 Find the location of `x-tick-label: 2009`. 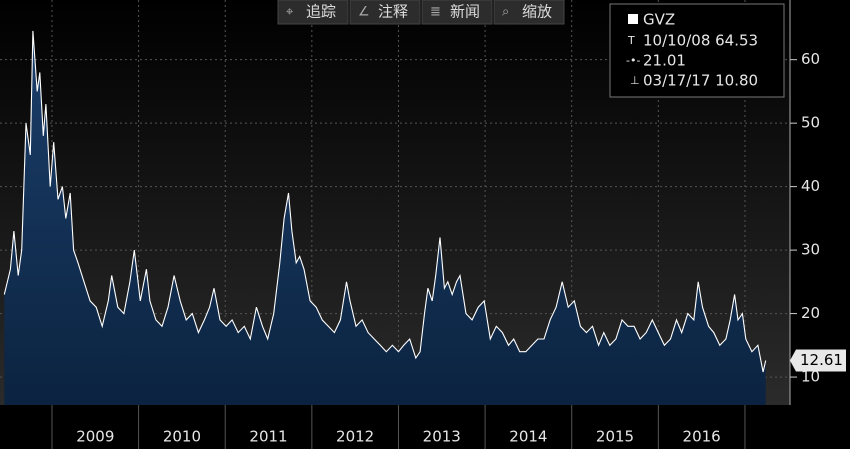

x-tick-label: 2009 is located at coordinates (95, 437).